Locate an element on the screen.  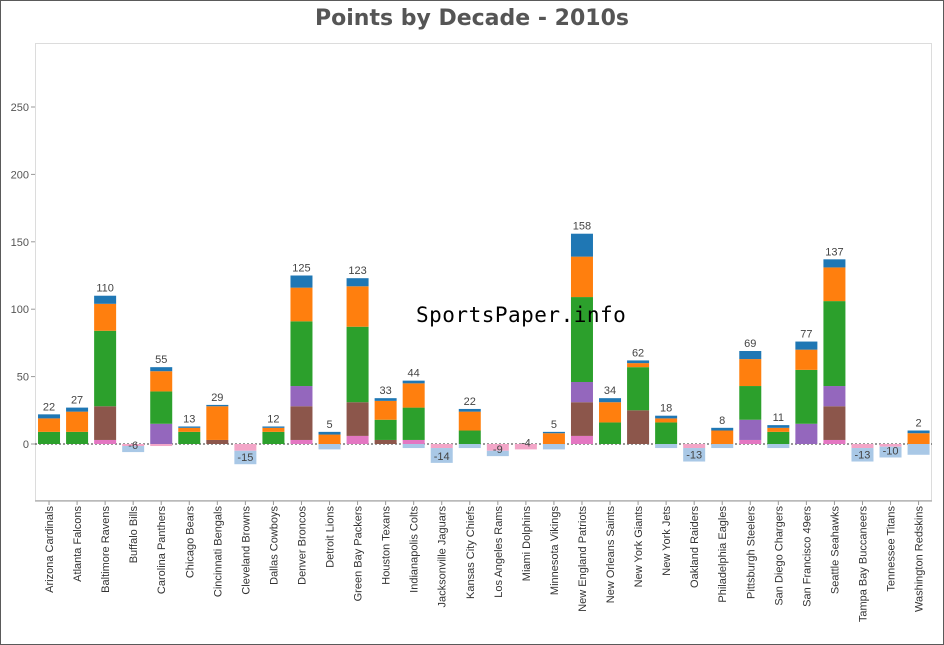
x-tick-label: New England Patriots is located at coordinates (583, 559).